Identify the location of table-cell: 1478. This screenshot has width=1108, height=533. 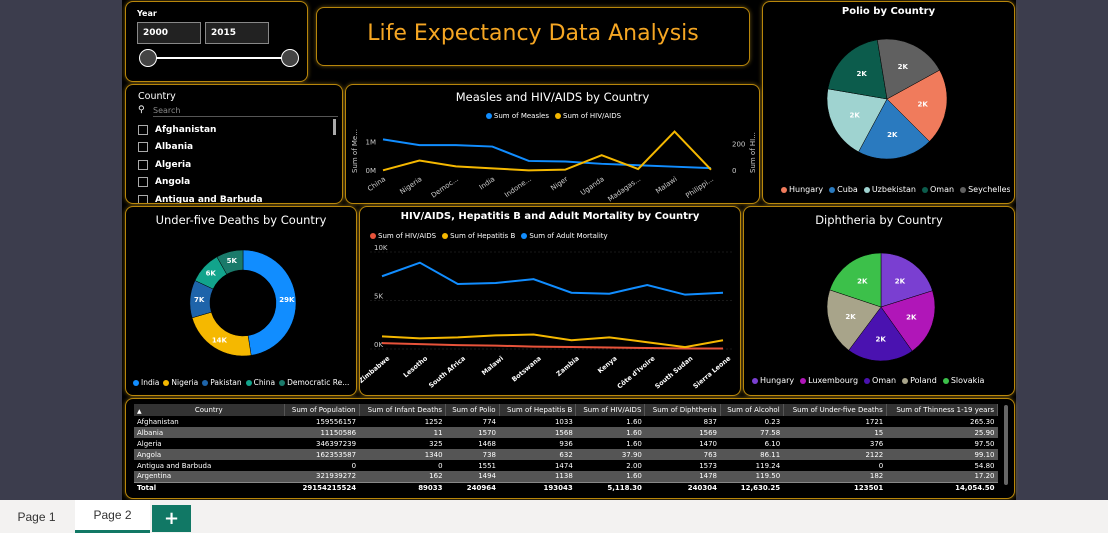
(682, 476).